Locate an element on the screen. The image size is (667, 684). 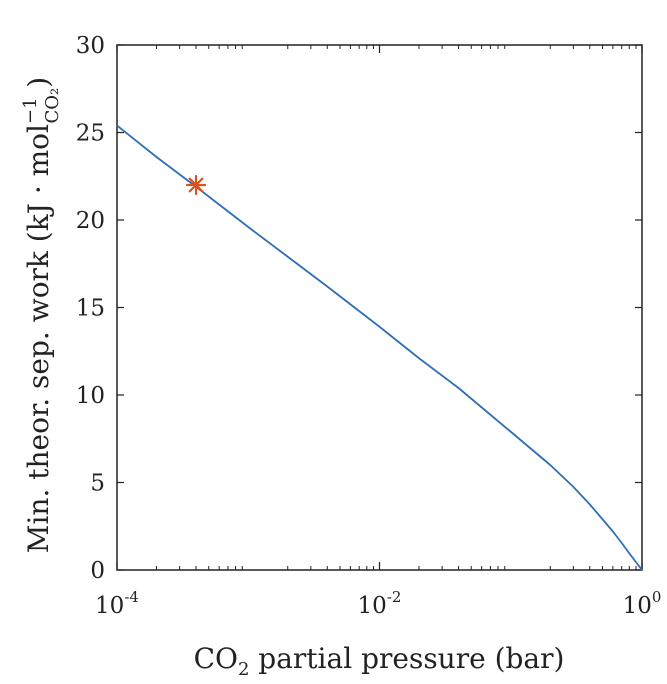
y-tick-label: 25 is located at coordinates (90, 134).